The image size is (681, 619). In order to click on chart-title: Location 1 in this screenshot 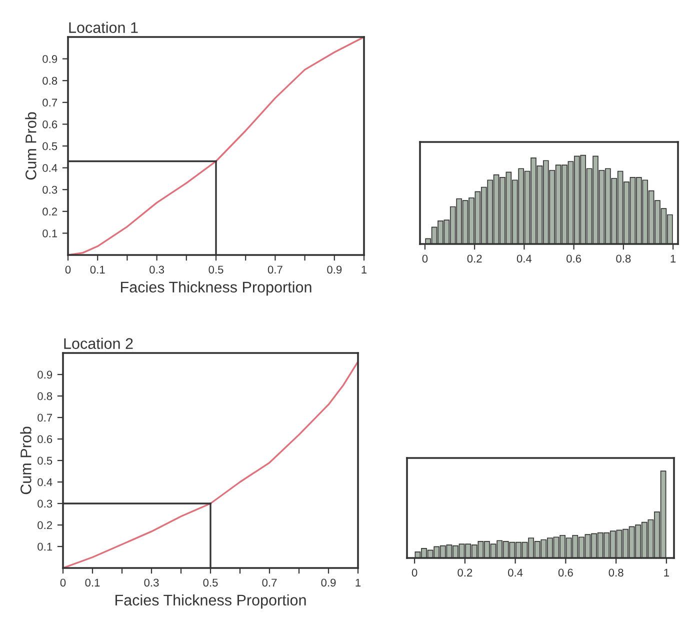, I will do `click(103, 27)`.